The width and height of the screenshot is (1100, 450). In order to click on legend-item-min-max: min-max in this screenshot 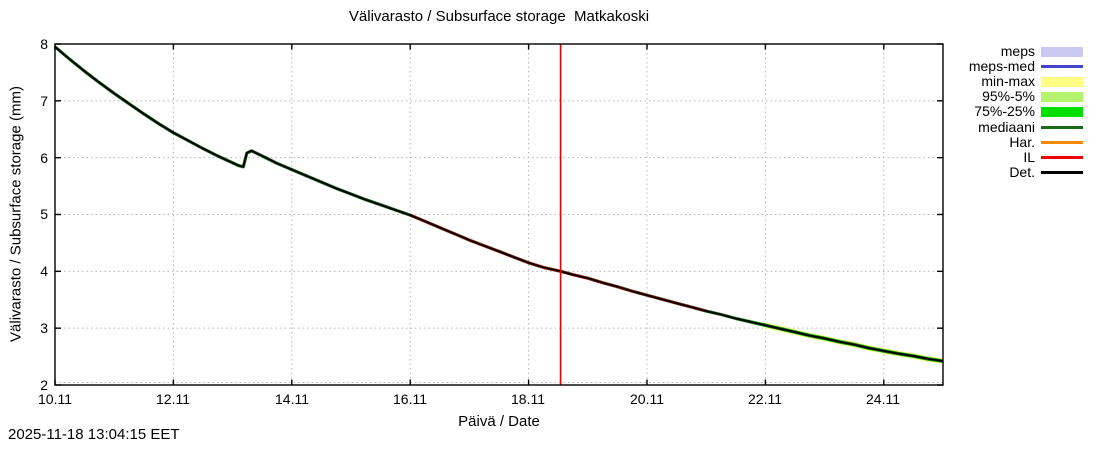, I will do `click(991, 81)`.